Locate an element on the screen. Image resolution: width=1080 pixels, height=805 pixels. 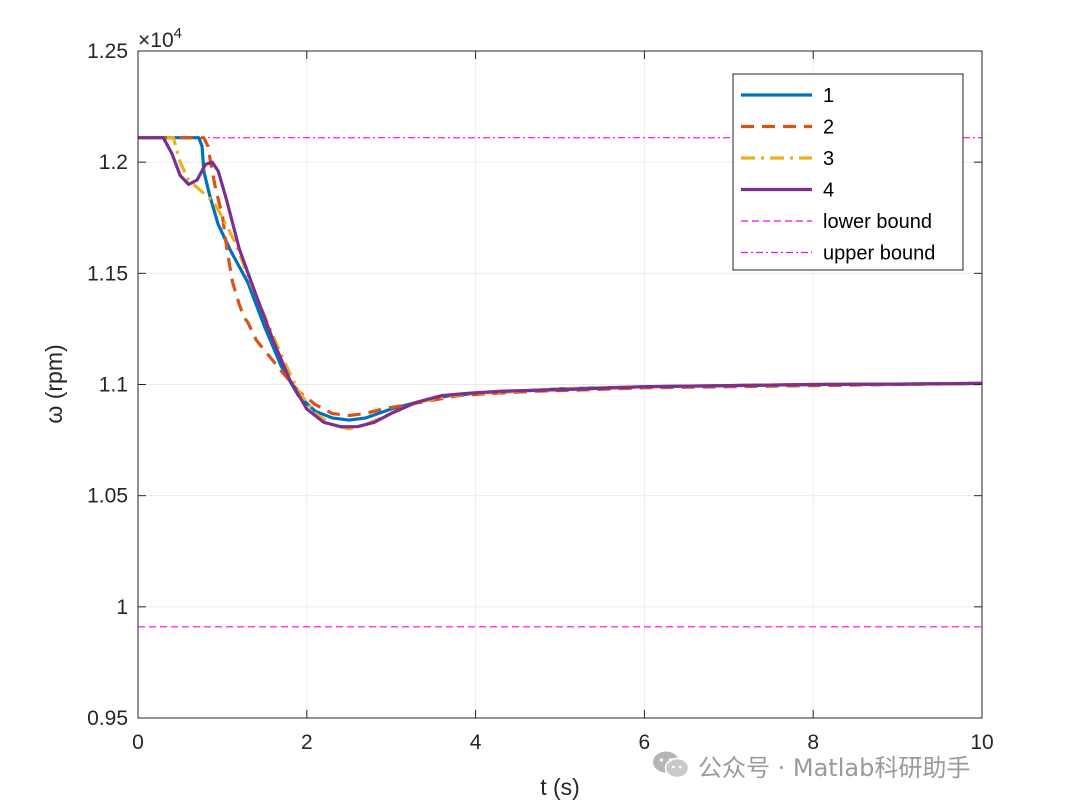
watermark: 公众号 · Matlab科研助手 is located at coordinates (811, 765).